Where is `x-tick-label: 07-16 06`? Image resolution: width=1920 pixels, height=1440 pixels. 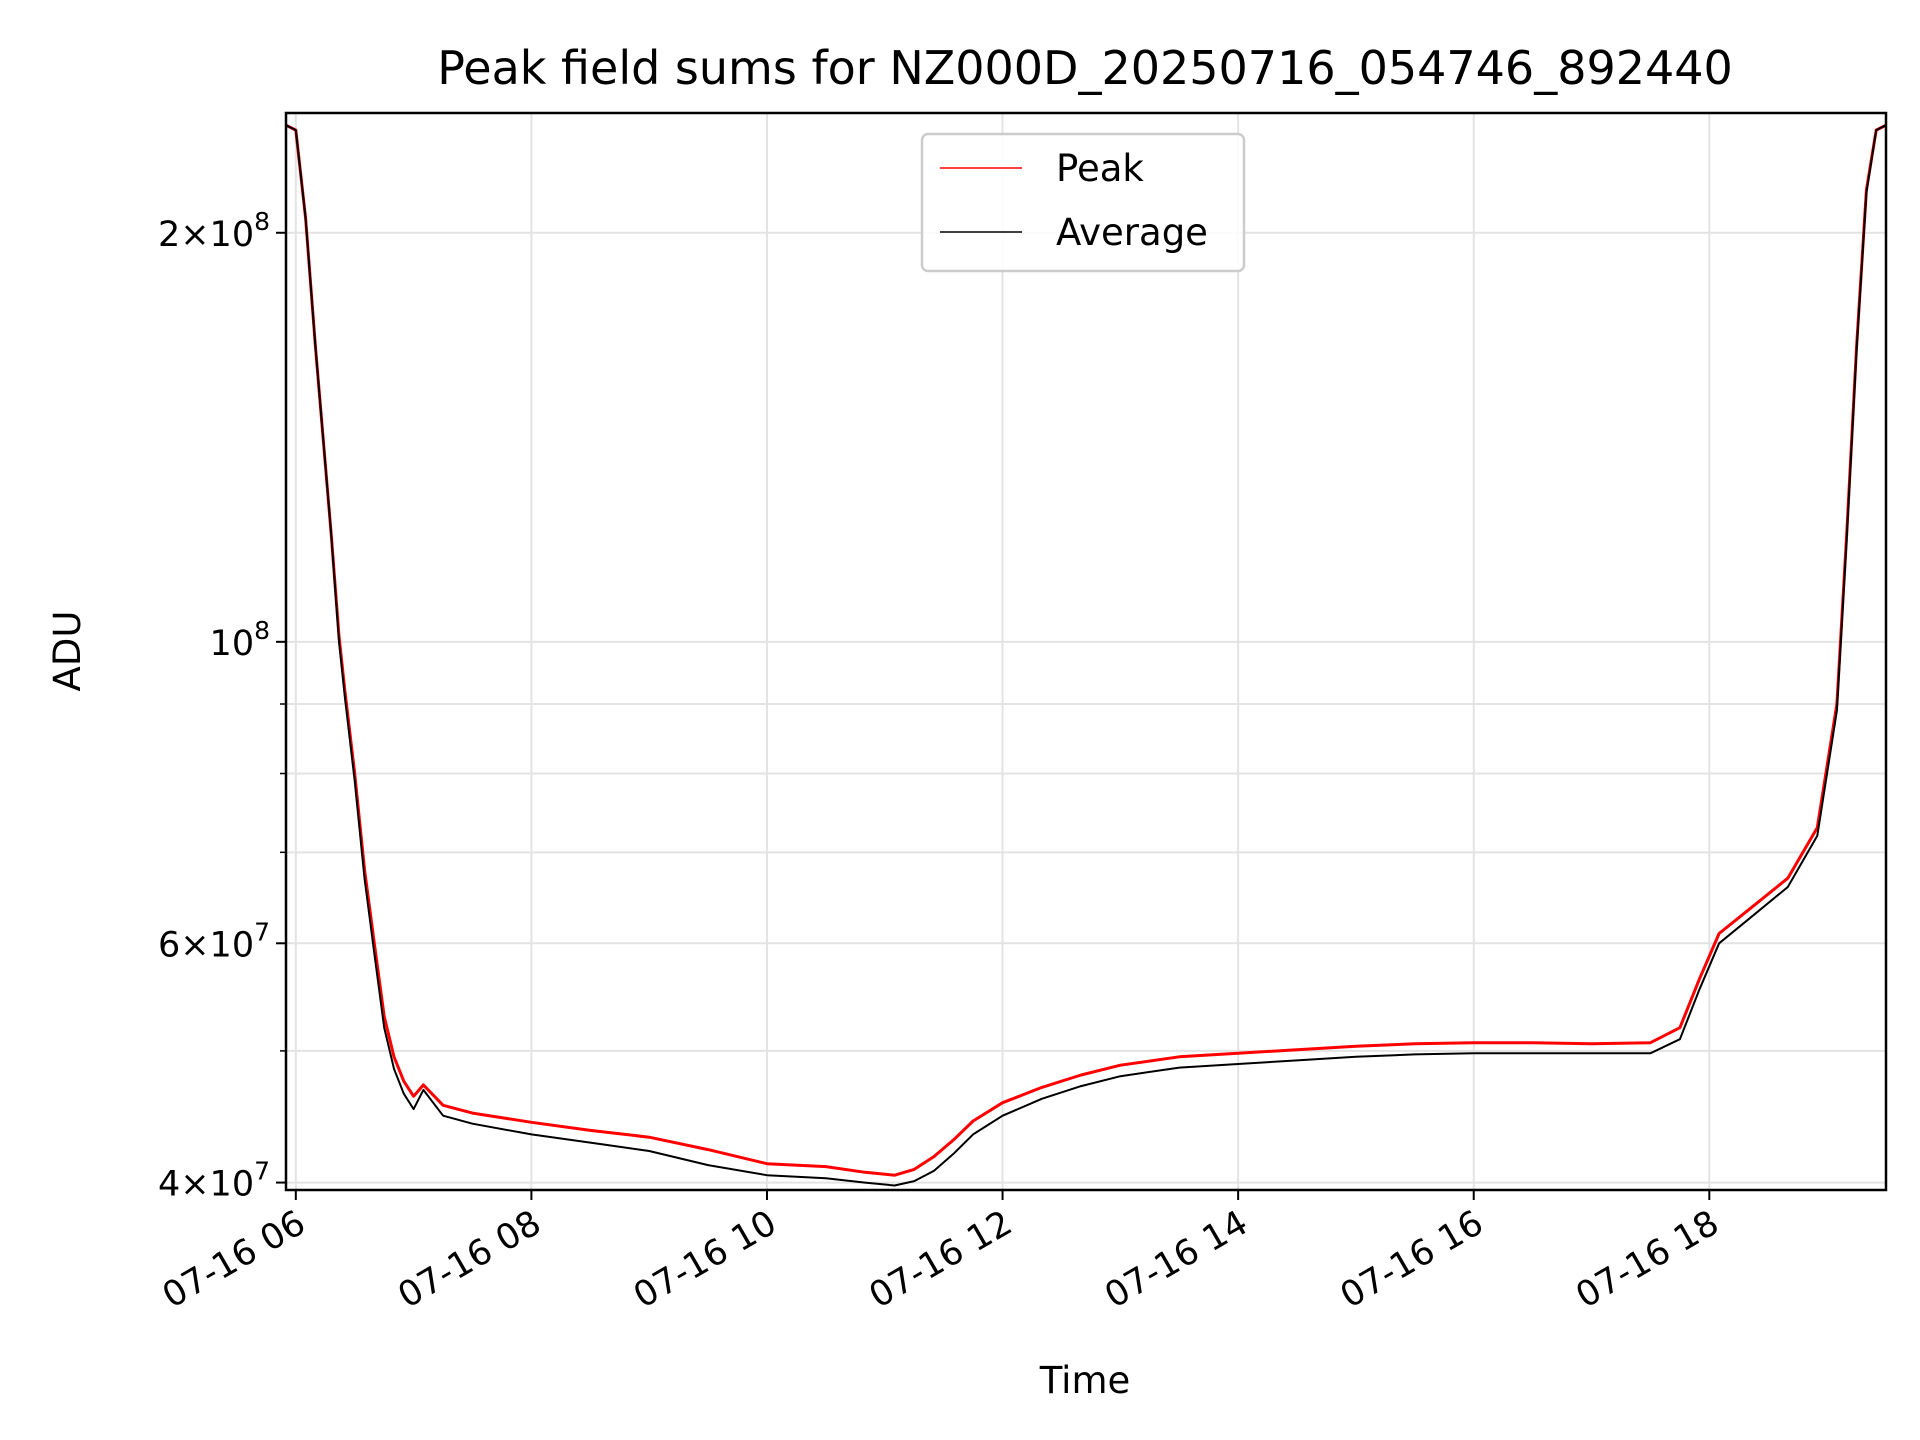
x-tick-label: 07-16 06 is located at coordinates (234, 1259).